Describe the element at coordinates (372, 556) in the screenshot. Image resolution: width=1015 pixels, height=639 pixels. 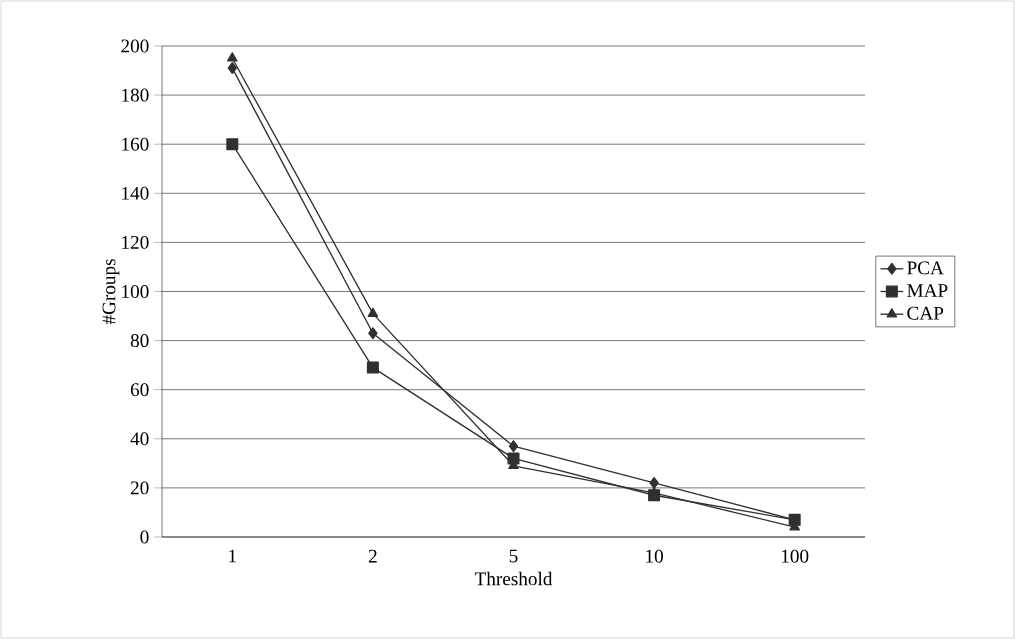
I see `x-tick-label: 2` at that location.